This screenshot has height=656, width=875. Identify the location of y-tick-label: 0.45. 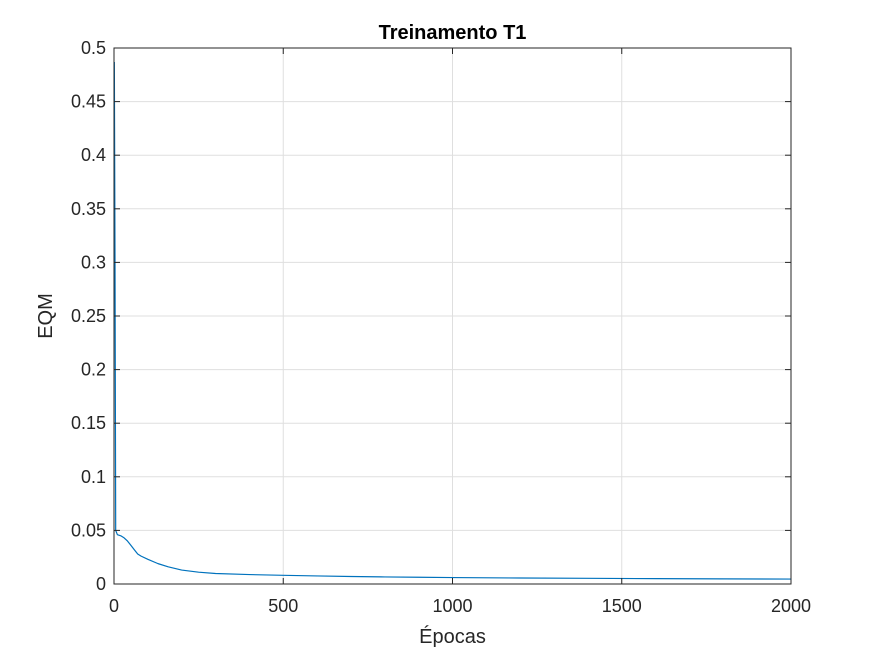
(88, 102).